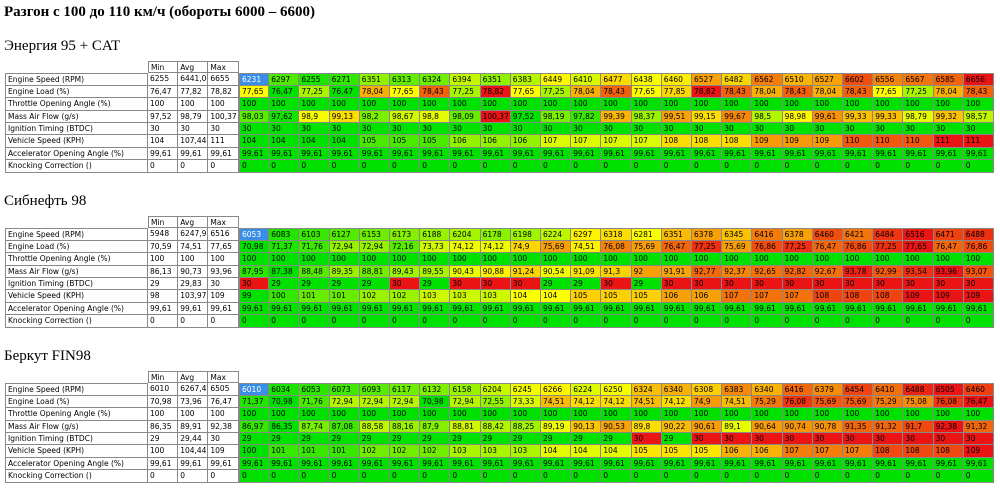 This screenshot has height=494, width=1000. I want to click on row-label: Mass Air Flow (g/s), so click(76, 426).